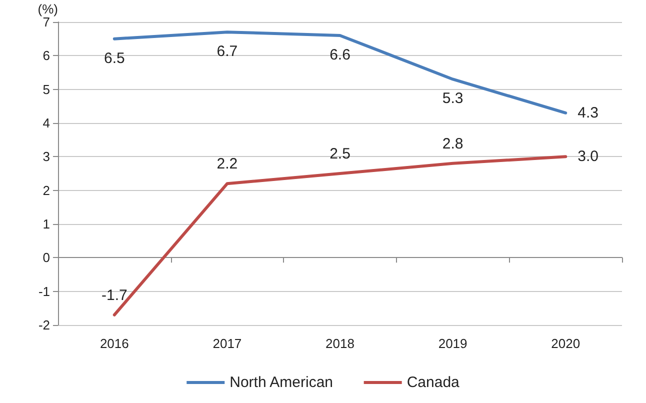 Image resolution: width=646 pixels, height=403 pixels. Describe the element at coordinates (453, 143) in the screenshot. I see `data-label: 2.8` at that location.